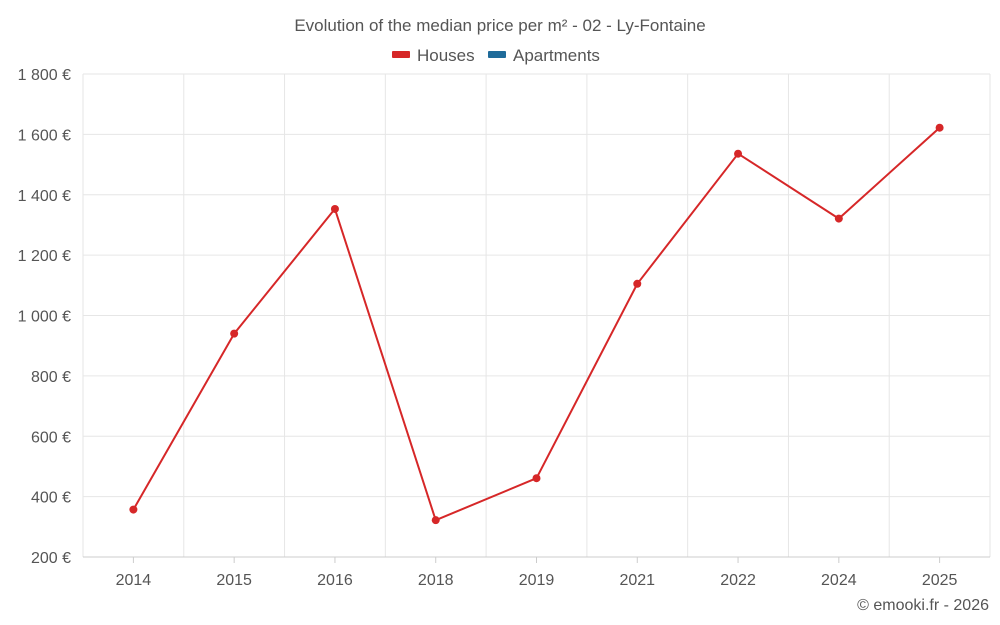 The width and height of the screenshot is (1000, 625). Describe the element at coordinates (134, 580) in the screenshot. I see `x-tick-label: 2014` at that location.